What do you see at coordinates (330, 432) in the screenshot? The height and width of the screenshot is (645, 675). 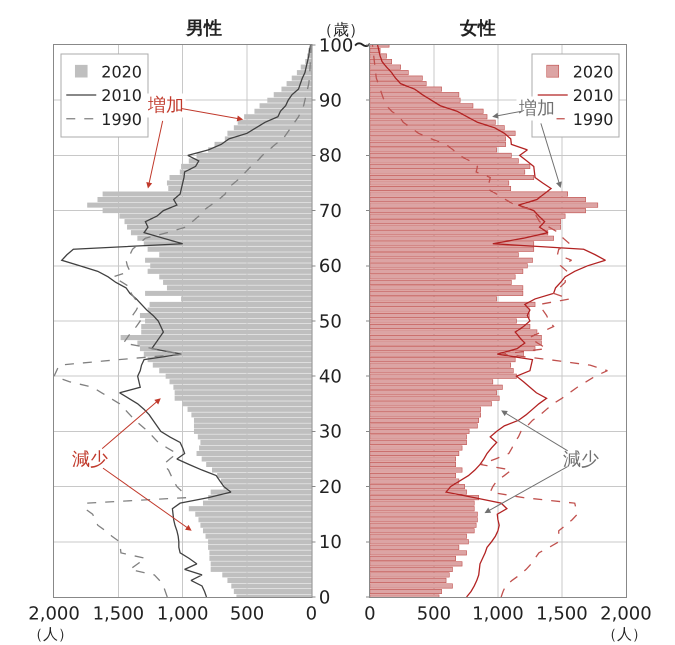 I see `y-tick-label: 30` at bounding box center [330, 432].